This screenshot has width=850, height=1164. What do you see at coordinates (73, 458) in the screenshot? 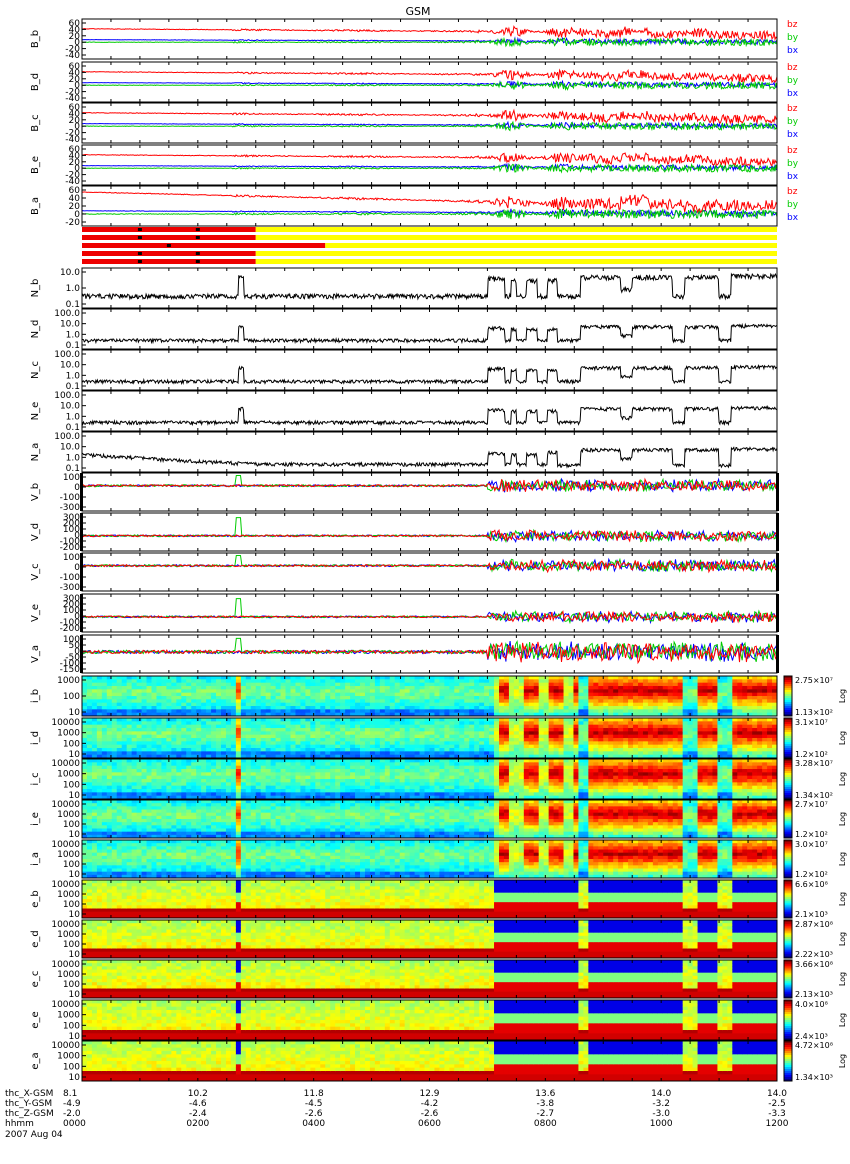
I see `density-N_a-ytick-label: 1.0` at bounding box center [73, 458].